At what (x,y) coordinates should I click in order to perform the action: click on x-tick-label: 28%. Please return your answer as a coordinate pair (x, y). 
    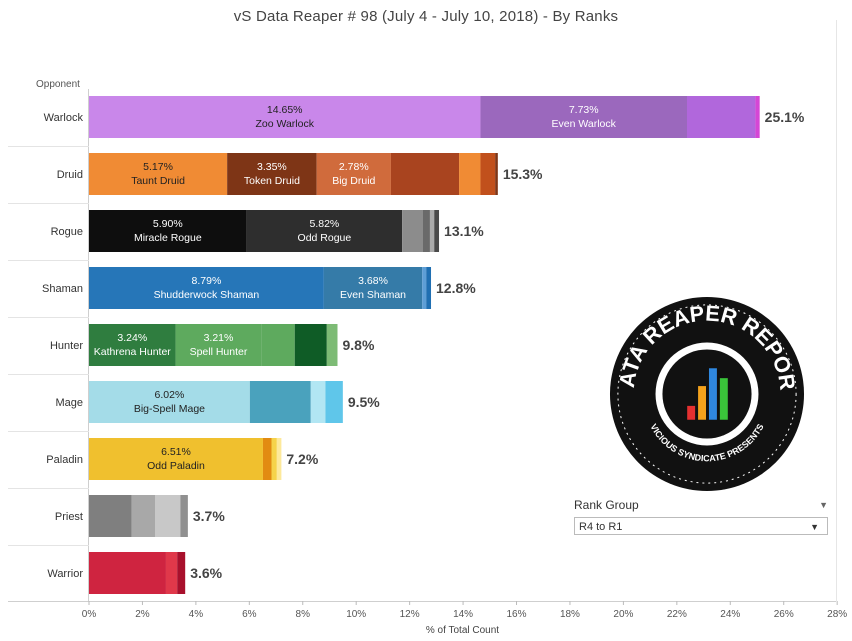
    Looking at the image, I should click on (837, 614).